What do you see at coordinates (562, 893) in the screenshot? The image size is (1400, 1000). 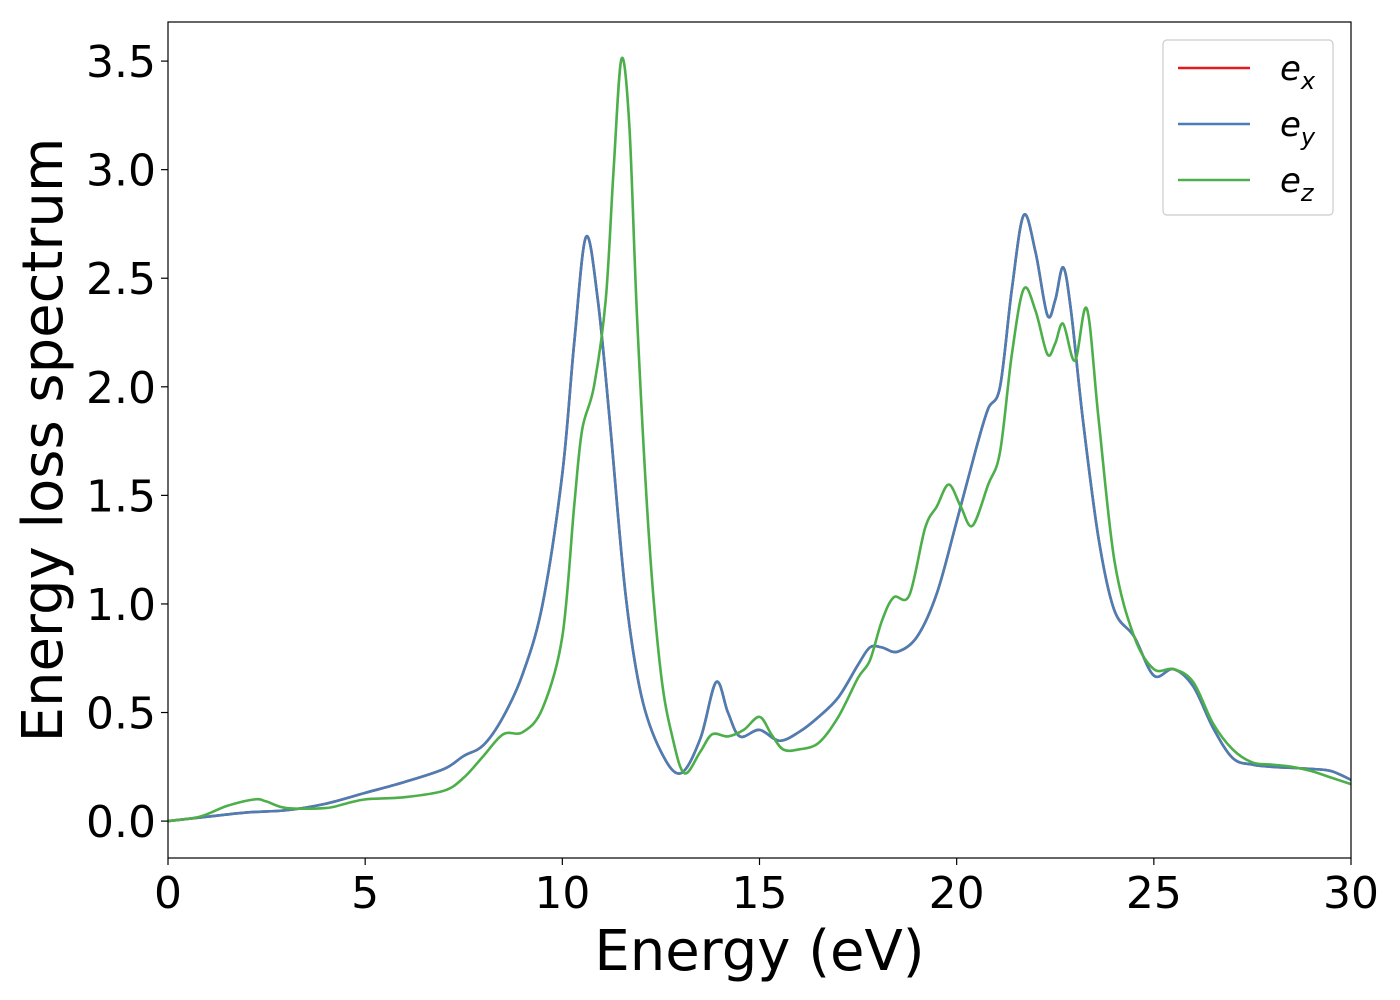 I see `x-tick-label: 10` at bounding box center [562, 893].